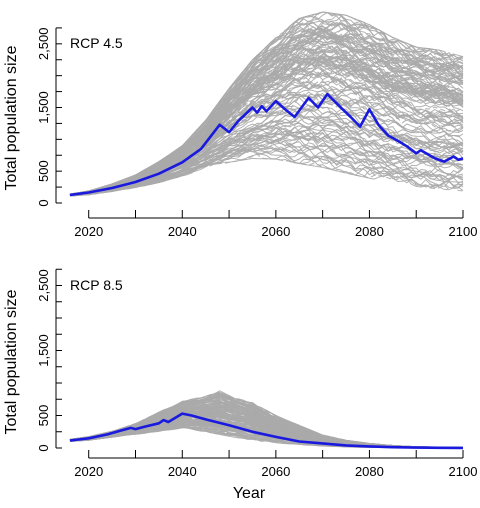 The width and height of the screenshot is (480, 508). I want to click on x-axis-title-rcp85: Year, so click(249, 493).